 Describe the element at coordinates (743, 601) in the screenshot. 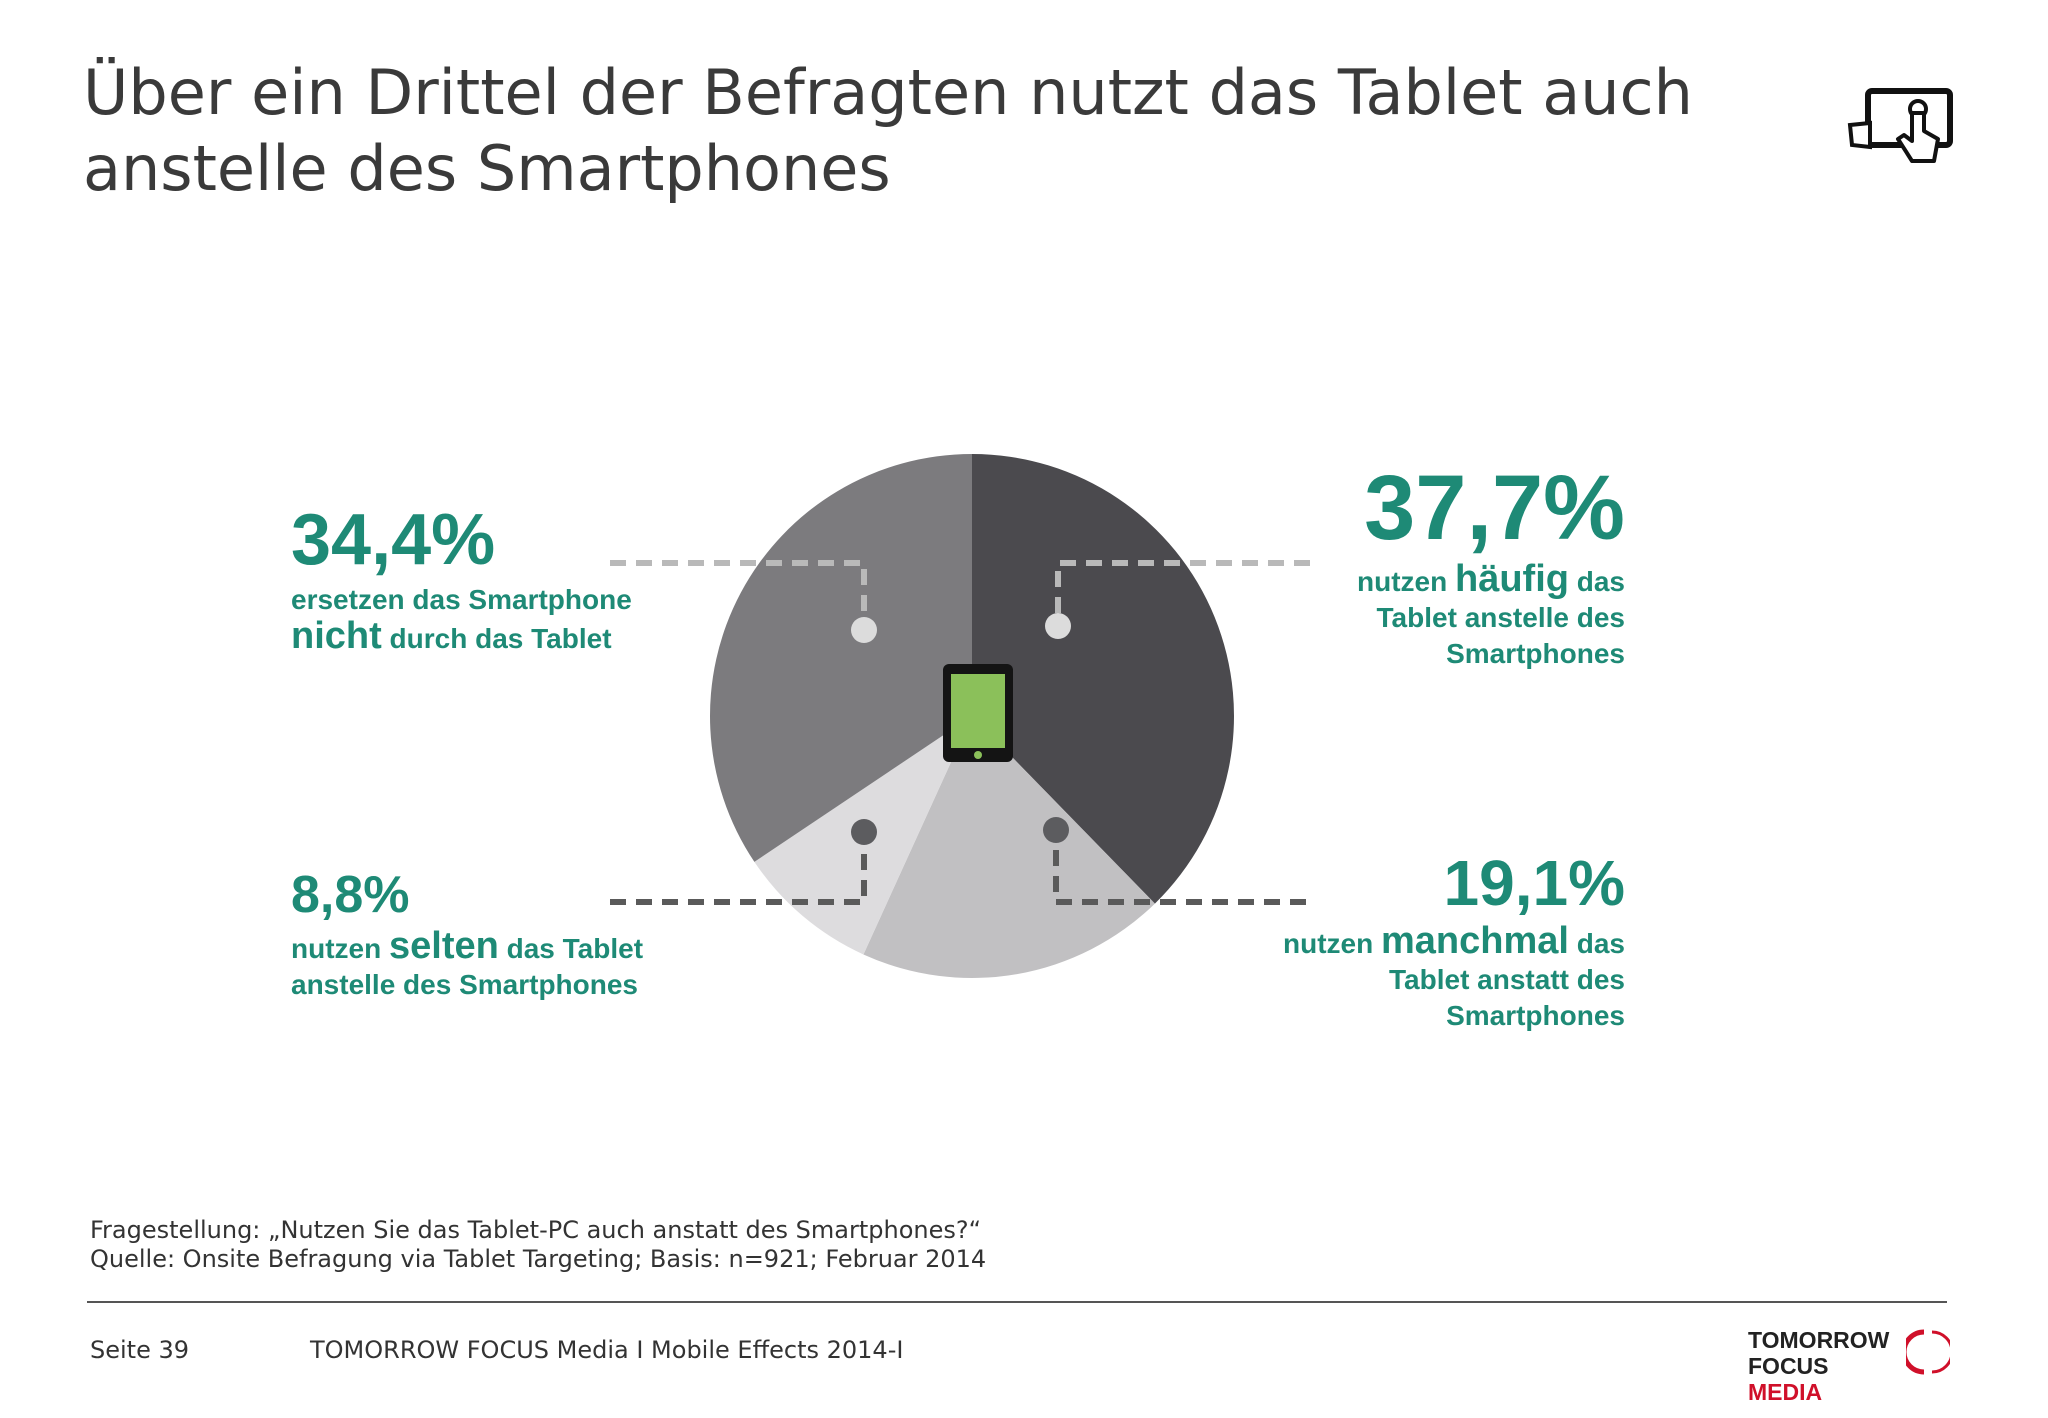

I see `connector-nicht` at that location.